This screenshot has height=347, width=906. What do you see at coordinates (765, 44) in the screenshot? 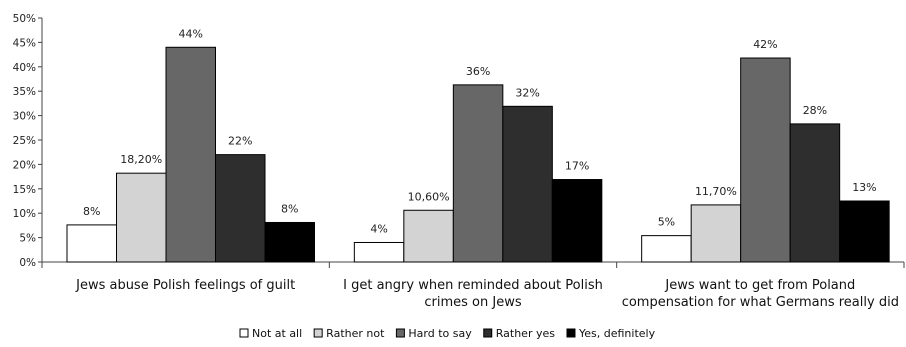
I see `data-label: 42%` at bounding box center [765, 44].